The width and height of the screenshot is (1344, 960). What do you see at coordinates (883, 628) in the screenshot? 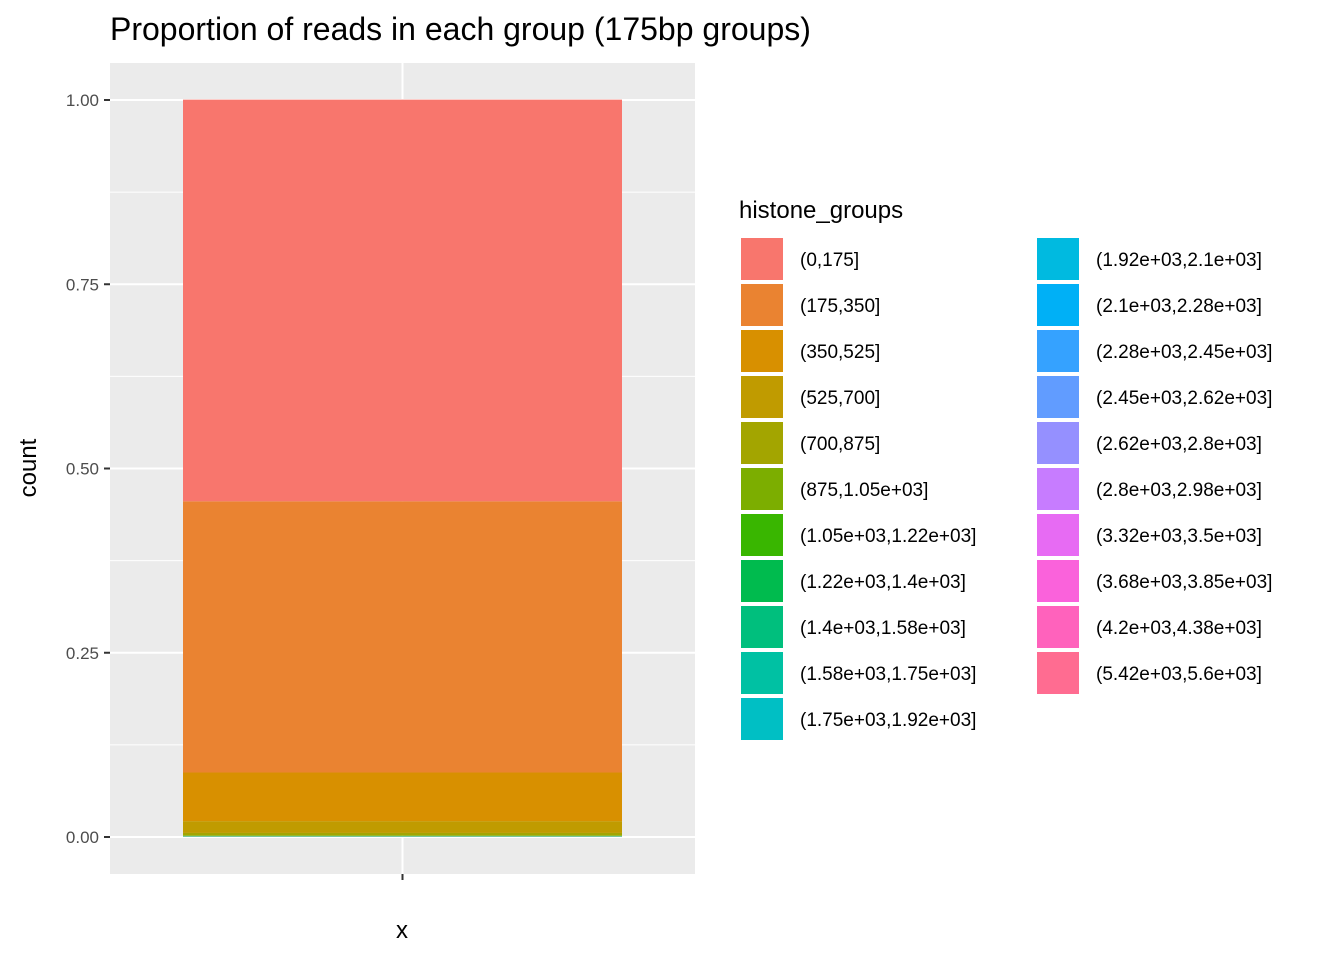
I see `legend-label: (1.4e+03,1.58e+03]` at bounding box center [883, 628].